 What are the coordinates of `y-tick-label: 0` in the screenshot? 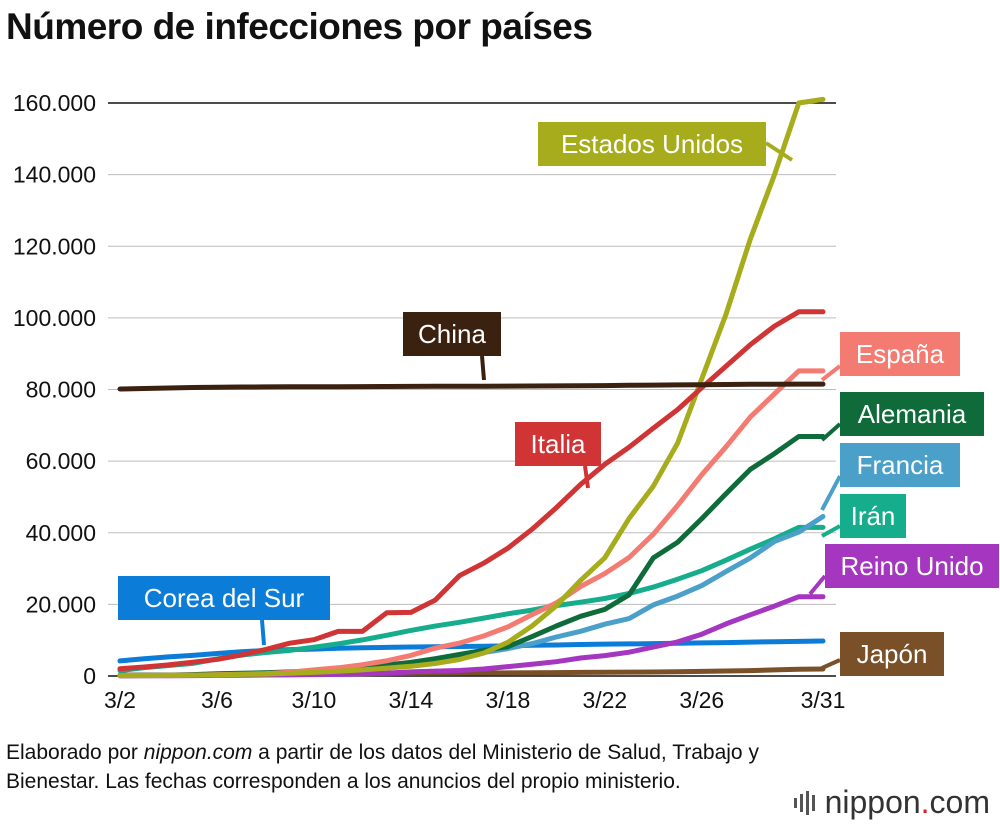 It's located at (89, 676).